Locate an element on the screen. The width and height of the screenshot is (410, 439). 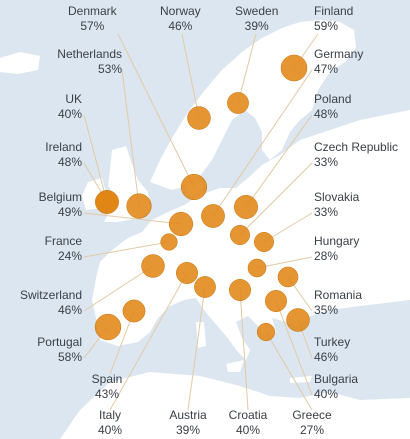
bubble-switzerland is located at coordinates (153, 266).